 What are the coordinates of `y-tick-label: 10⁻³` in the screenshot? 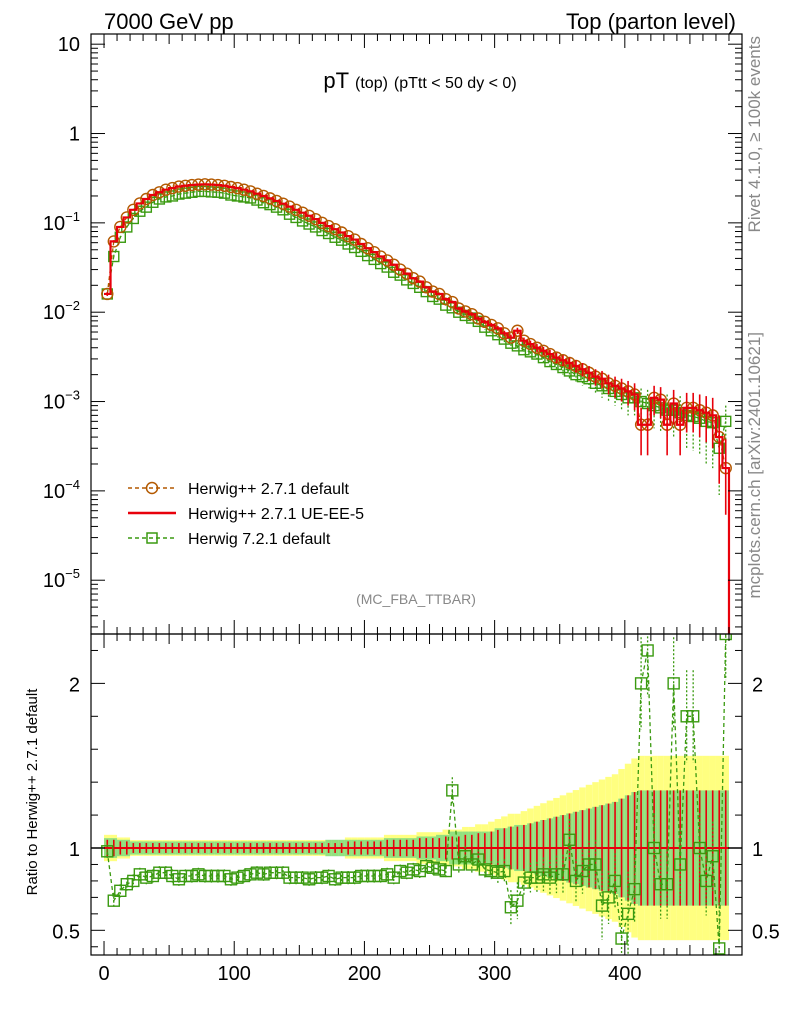 It's located at (61, 401).